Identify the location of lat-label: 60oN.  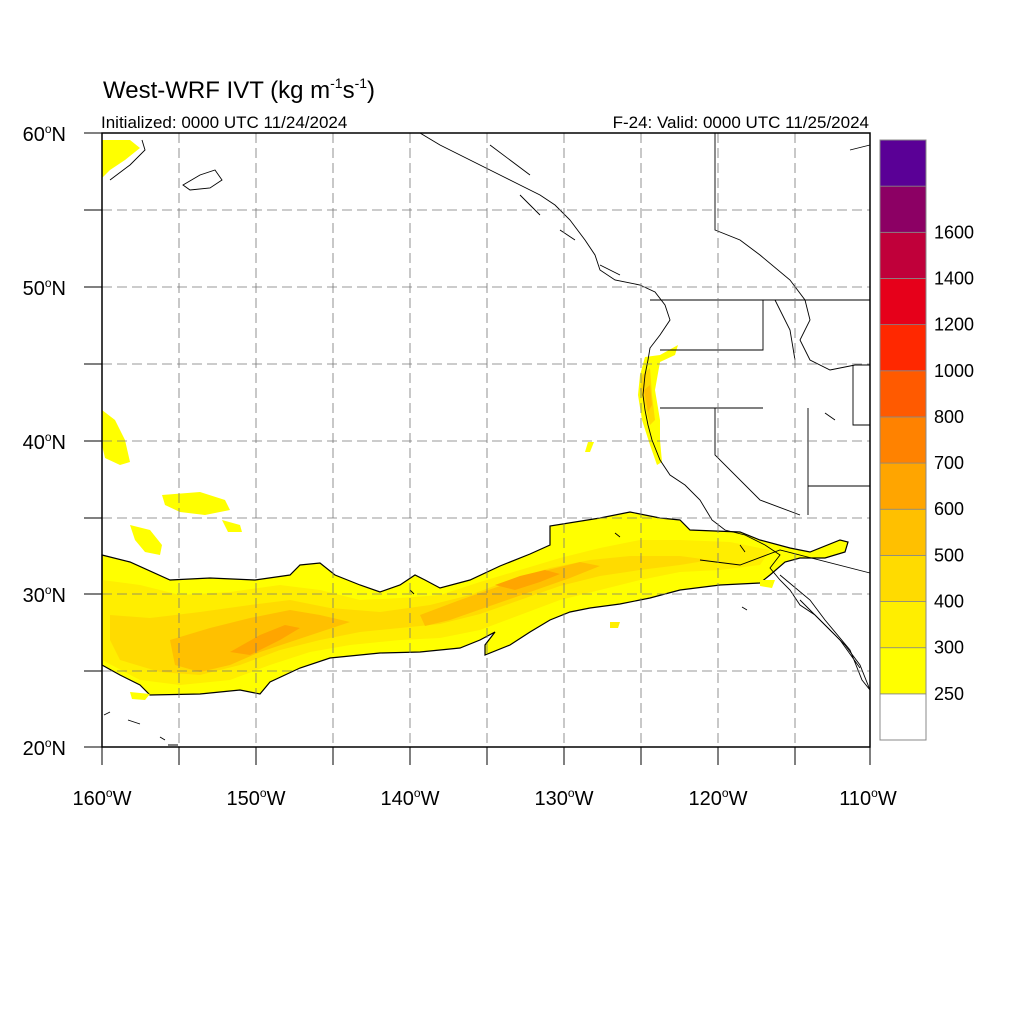
(44, 134).